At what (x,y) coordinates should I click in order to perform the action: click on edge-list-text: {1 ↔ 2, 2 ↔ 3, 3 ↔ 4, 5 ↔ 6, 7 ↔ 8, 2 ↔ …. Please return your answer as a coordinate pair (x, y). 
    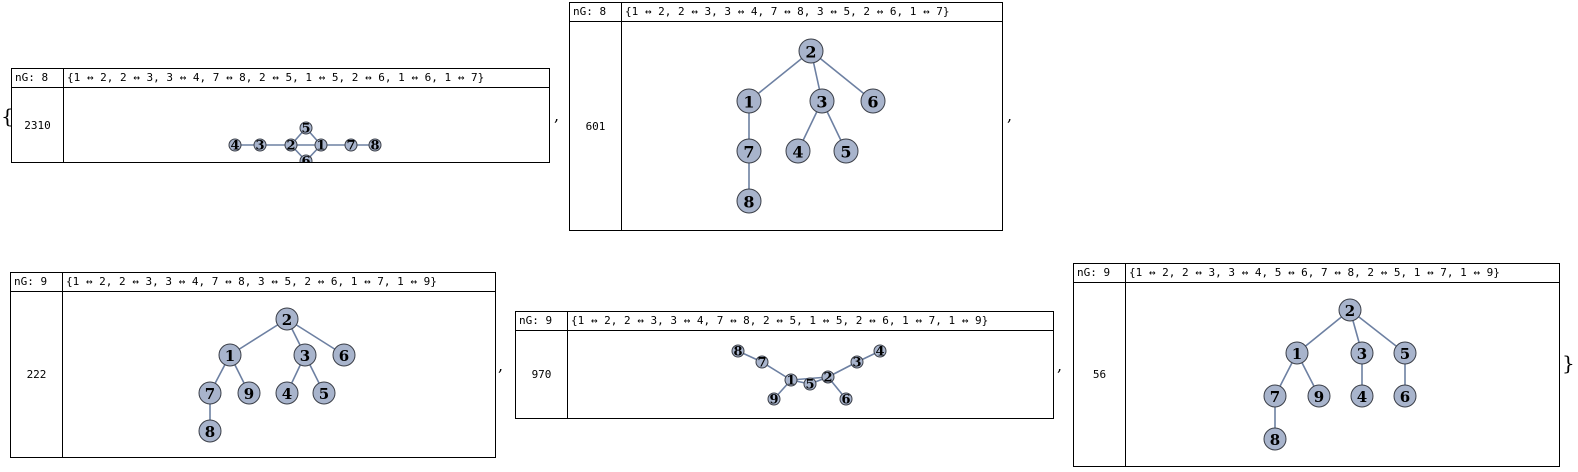
    Looking at the image, I should click on (1314, 272).